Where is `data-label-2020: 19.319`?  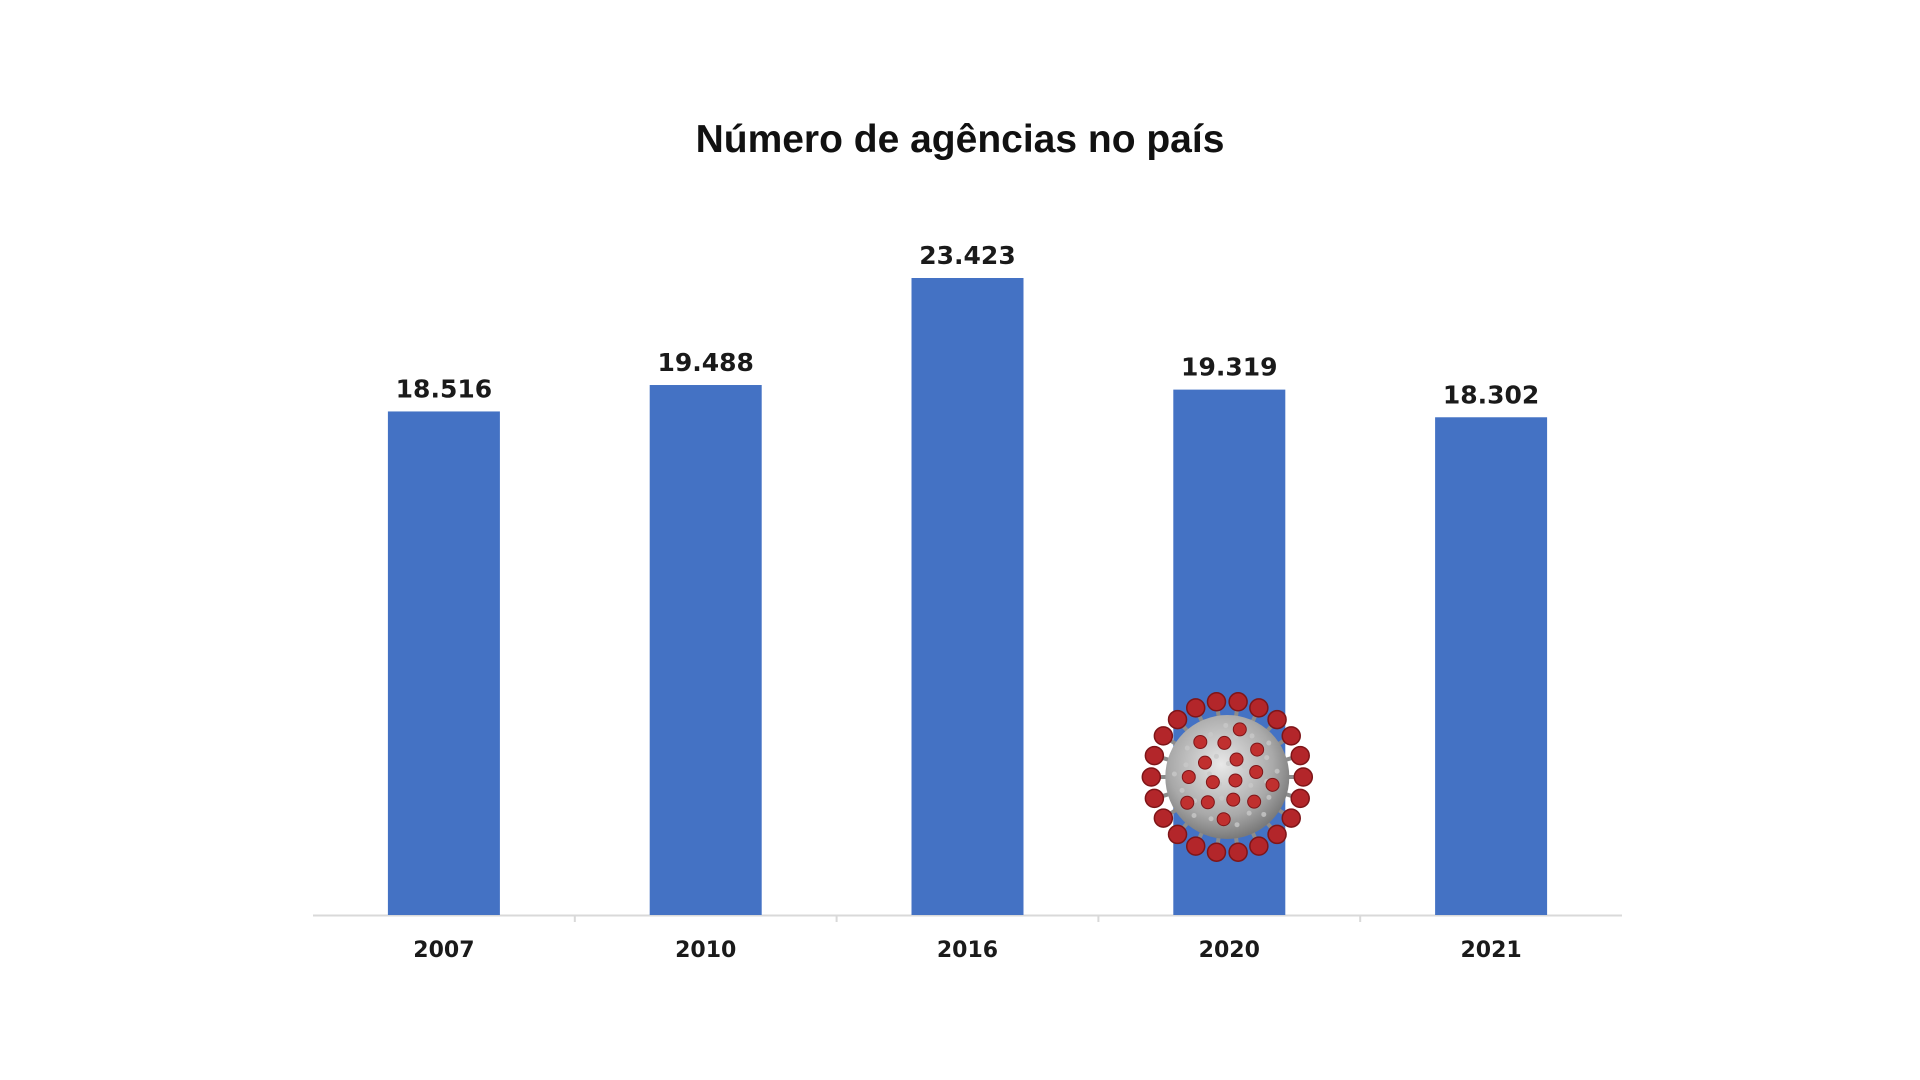
data-label-2020: 19.319 is located at coordinates (1229, 367).